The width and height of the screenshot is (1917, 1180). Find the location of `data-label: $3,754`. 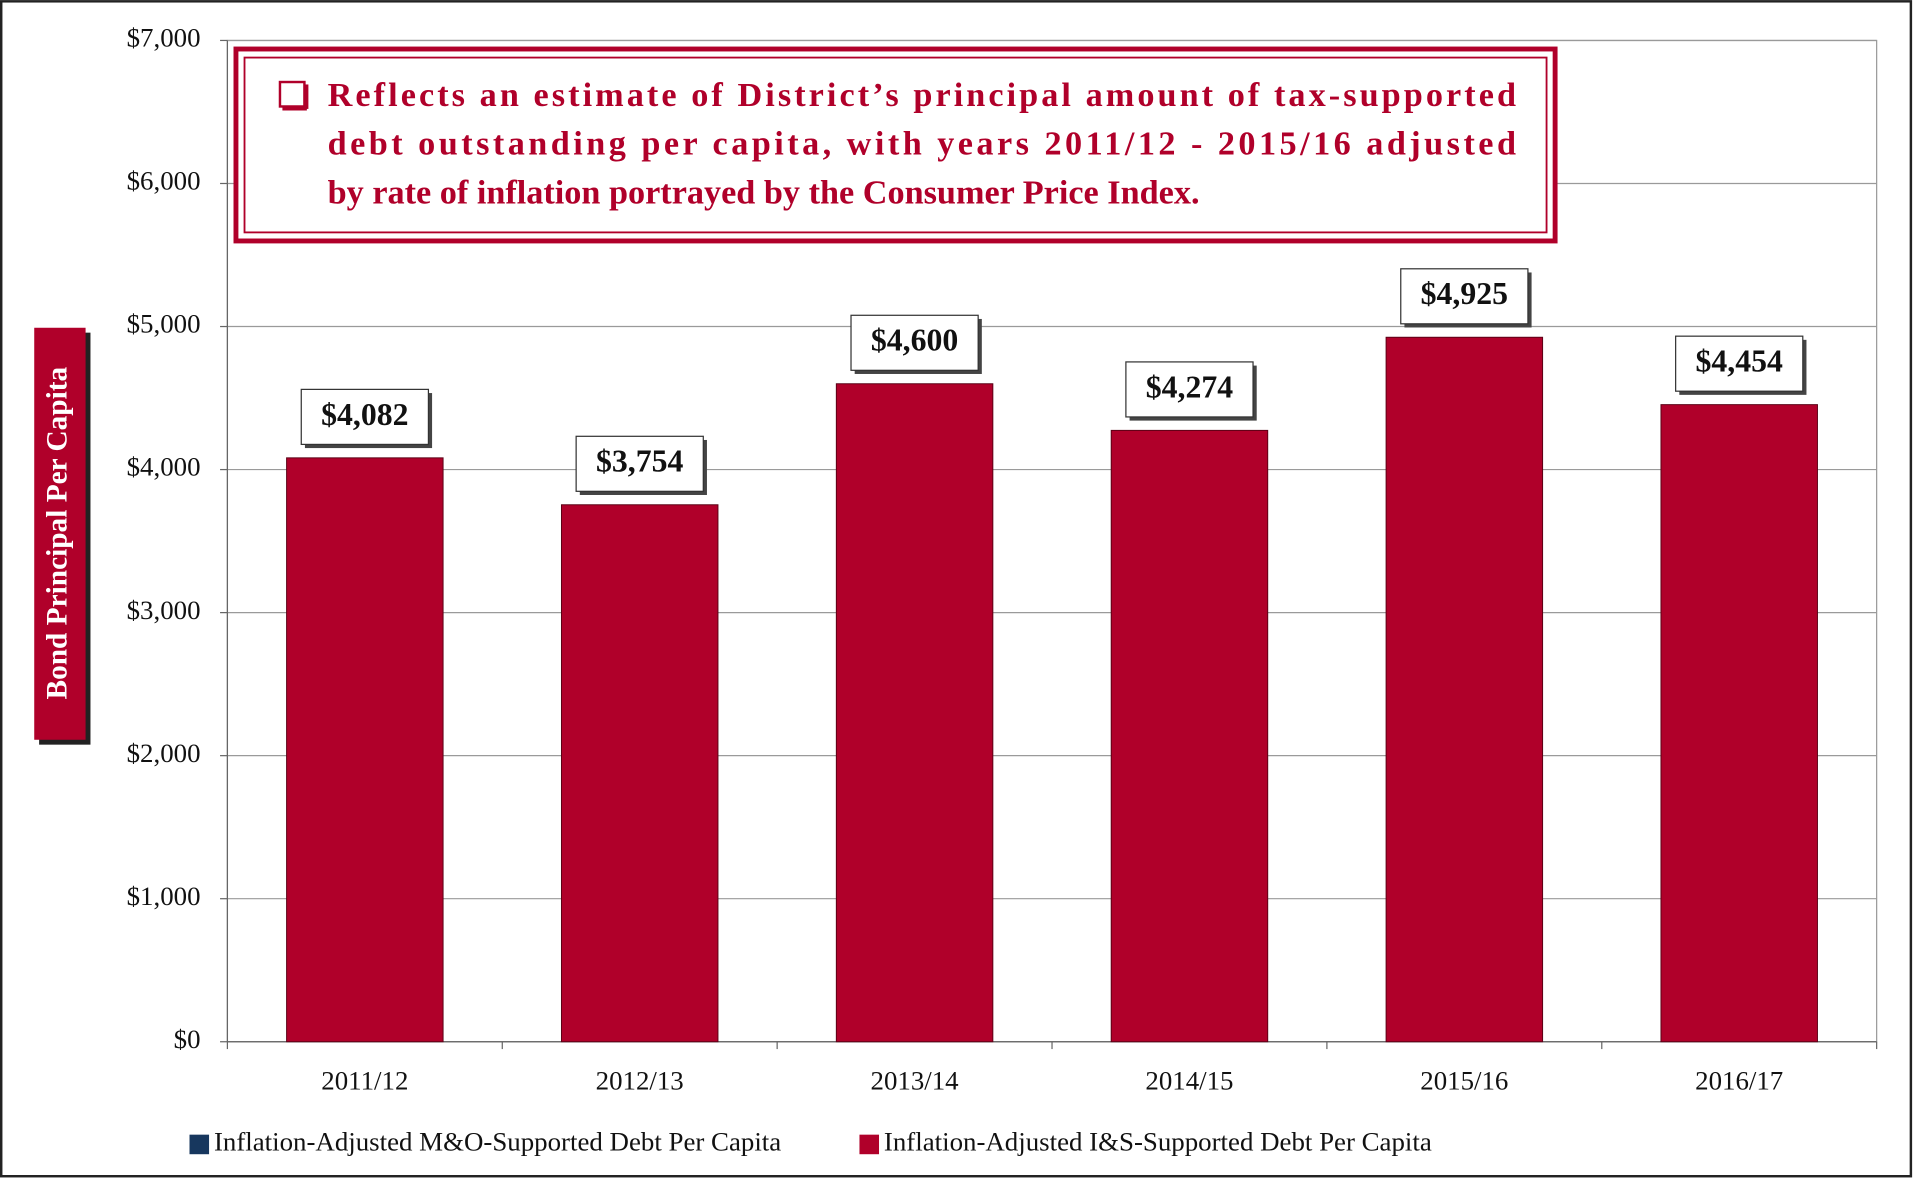

data-label: $3,754 is located at coordinates (639, 461).